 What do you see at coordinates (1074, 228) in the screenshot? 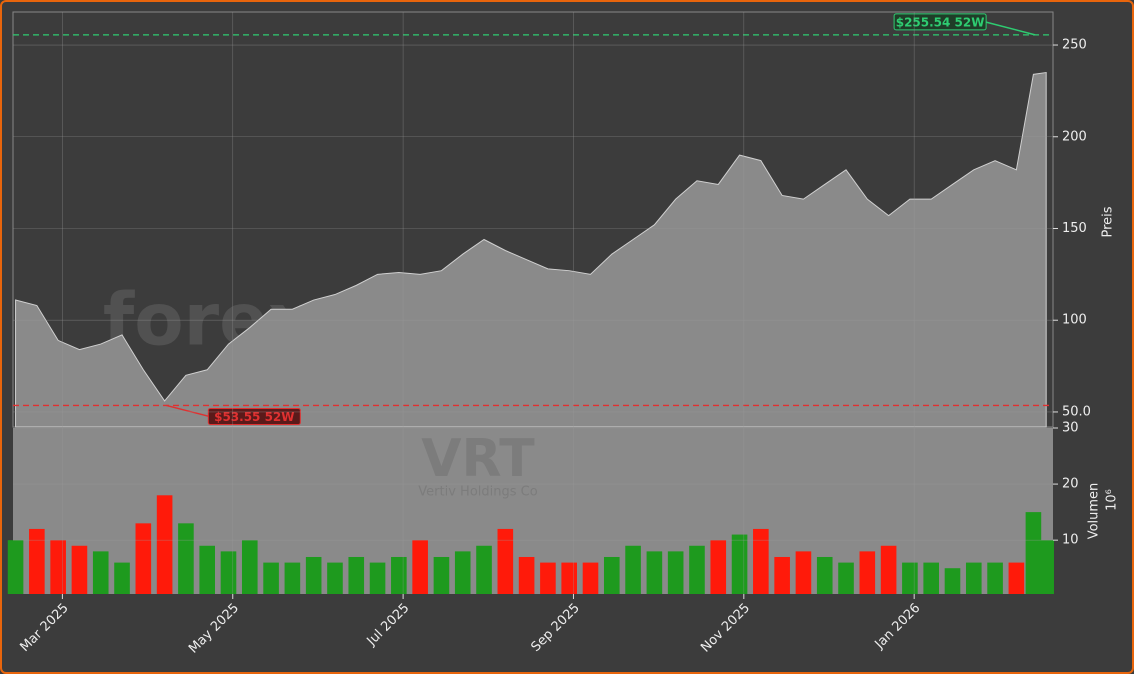
I see `y-tick-label: 150` at bounding box center [1074, 228].